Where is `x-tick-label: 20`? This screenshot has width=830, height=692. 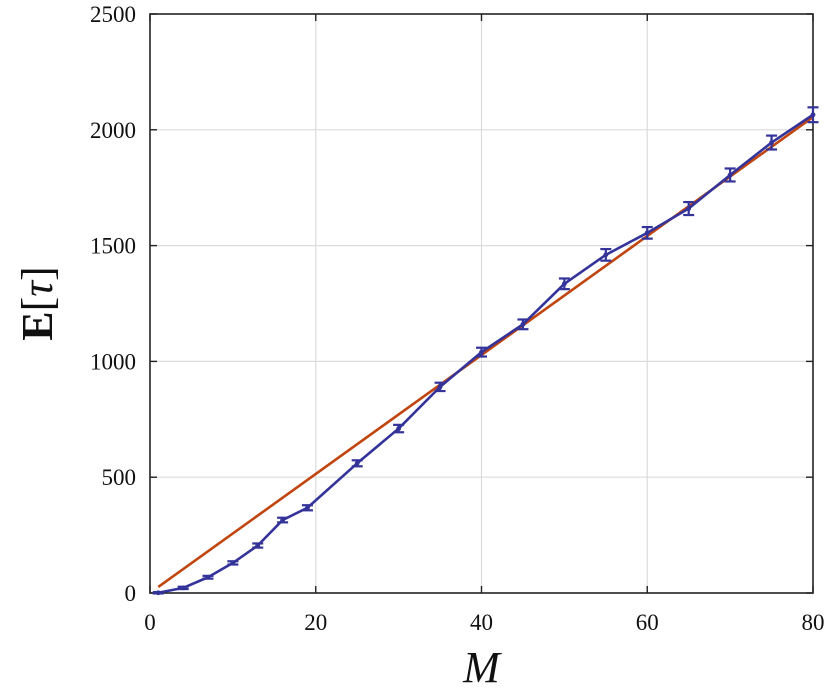 x-tick-label: 20 is located at coordinates (315, 622).